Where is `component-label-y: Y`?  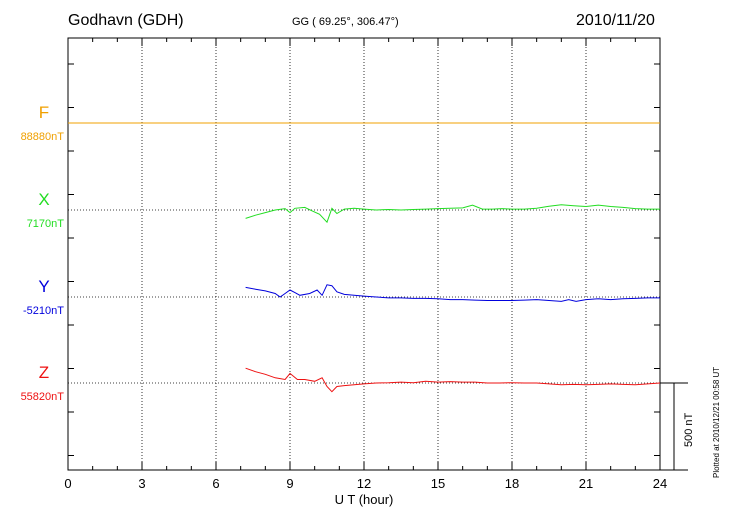 component-label-y: Y is located at coordinates (43, 286).